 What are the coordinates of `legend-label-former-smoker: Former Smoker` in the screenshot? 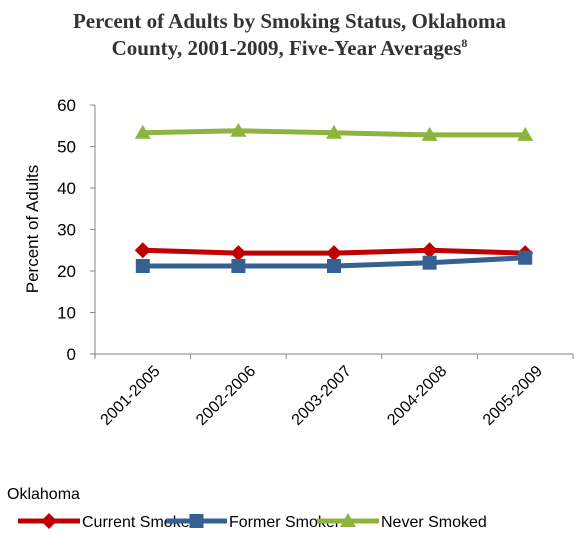 It's located at (285, 522).